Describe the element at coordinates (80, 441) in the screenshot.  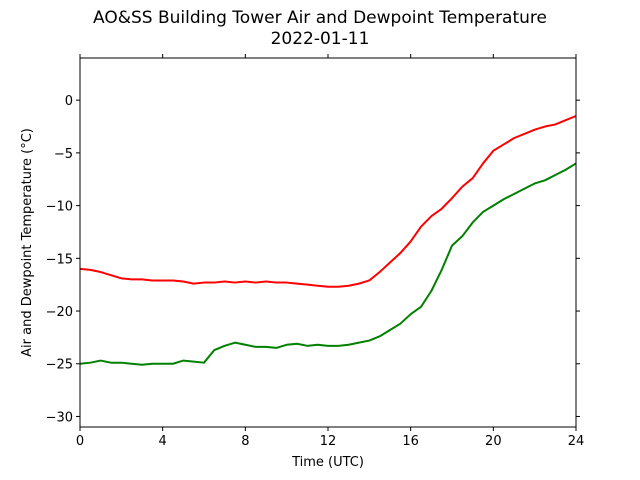
I see `x-tick-label: 0` at that location.